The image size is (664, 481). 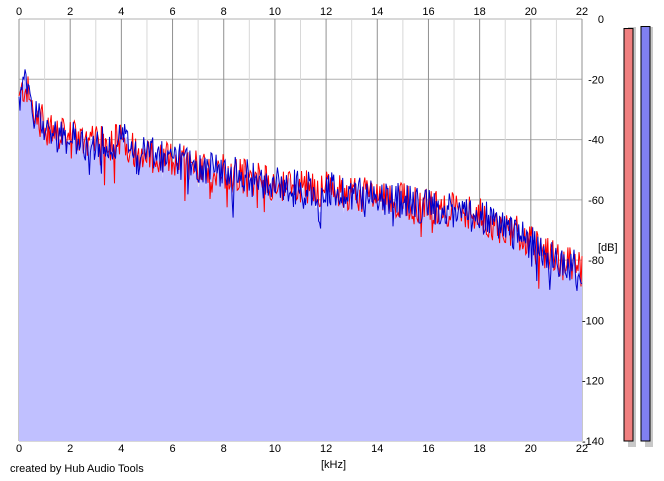 What do you see at coordinates (531, 12) in the screenshot?
I see `x-tick-label-top: 20` at bounding box center [531, 12].